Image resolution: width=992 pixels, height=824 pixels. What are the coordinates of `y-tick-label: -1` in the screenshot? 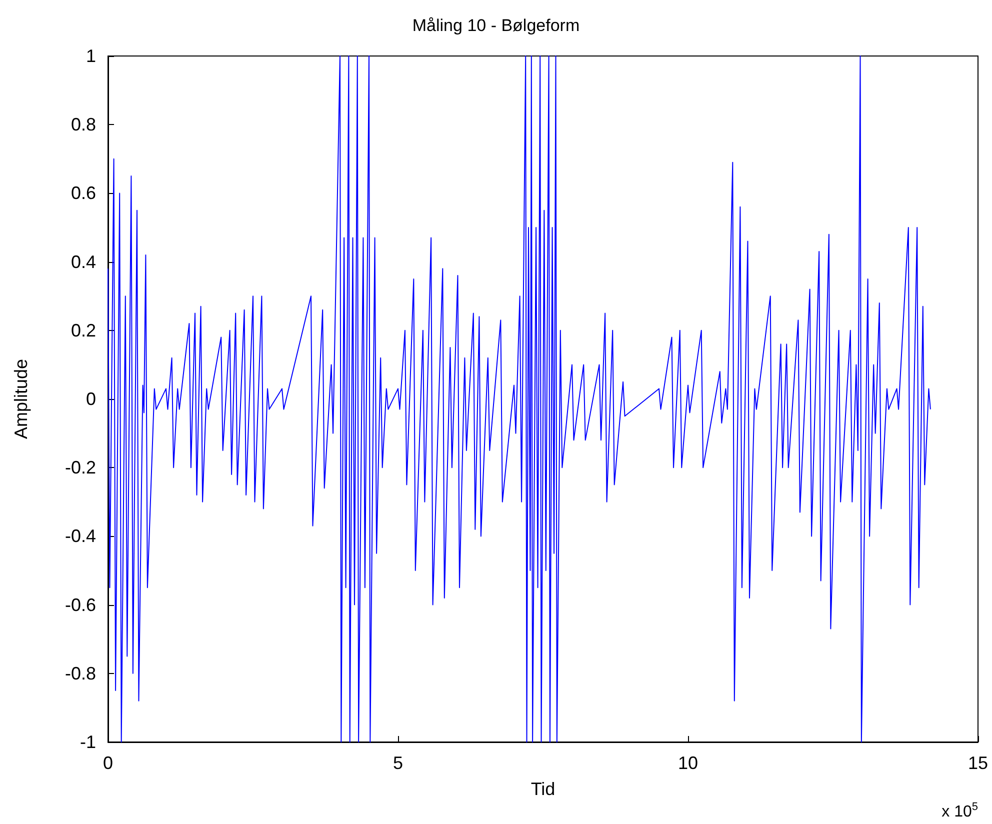 It's located at (88, 742).